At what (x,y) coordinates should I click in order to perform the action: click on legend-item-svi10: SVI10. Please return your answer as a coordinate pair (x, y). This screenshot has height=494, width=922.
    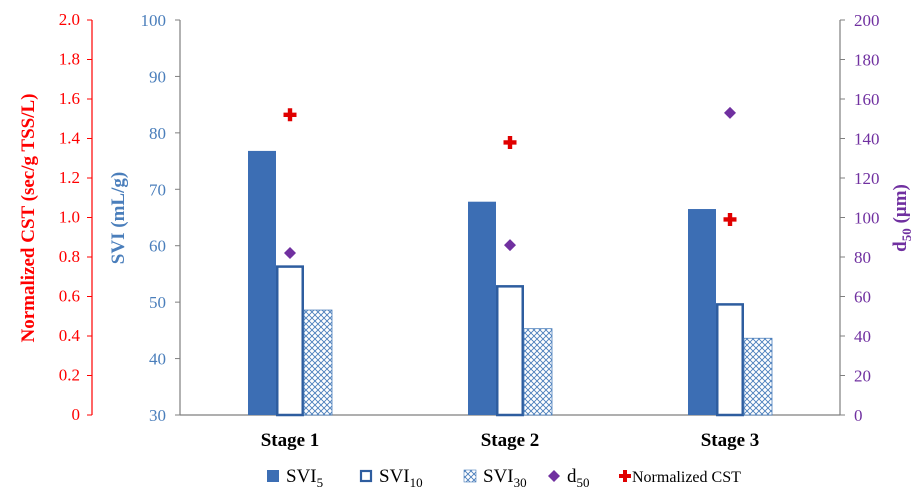
    Looking at the image, I should click on (391, 478).